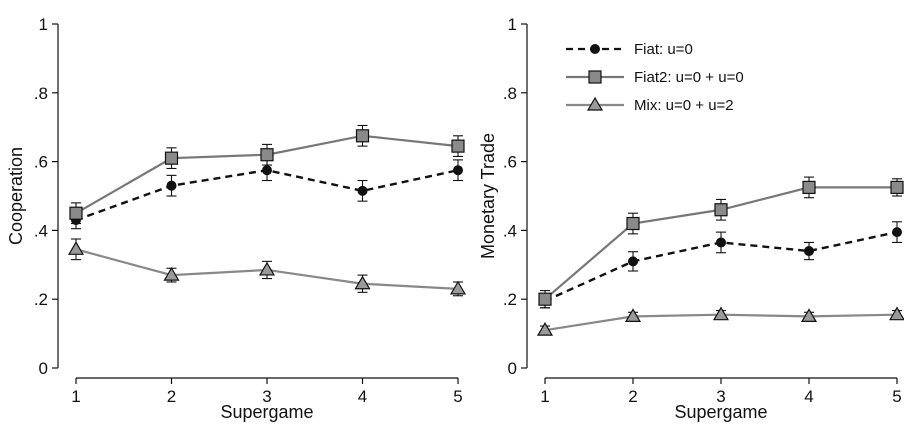 This screenshot has height=424, width=904. I want to click on legend-marker-mix, so click(595, 103).